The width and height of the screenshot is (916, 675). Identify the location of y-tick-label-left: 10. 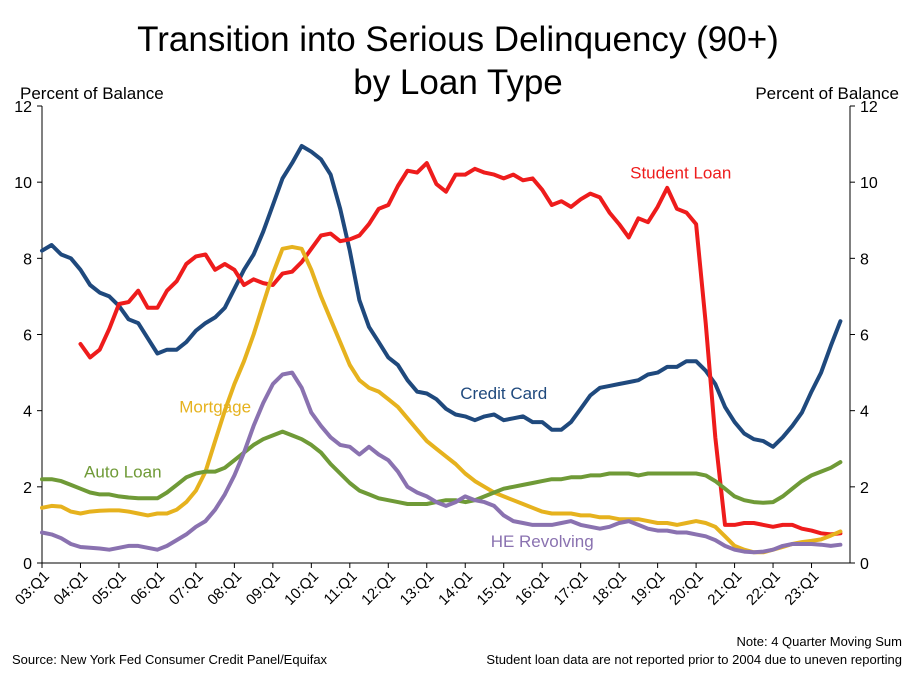
(23, 183).